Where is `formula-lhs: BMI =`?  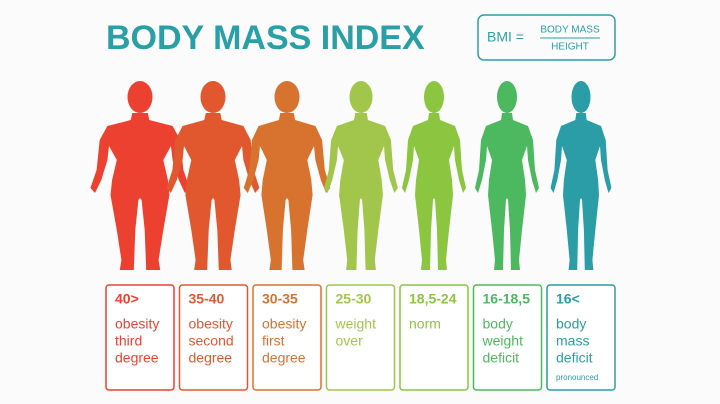
formula-lhs: BMI = is located at coordinates (505, 37).